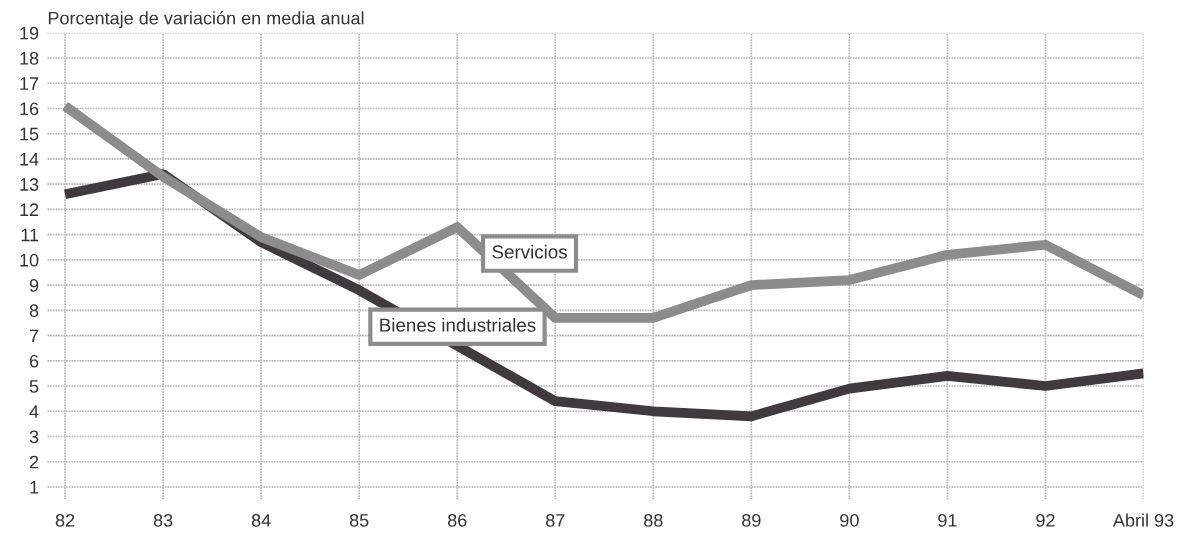 The height and width of the screenshot is (546, 1185). What do you see at coordinates (751, 520) in the screenshot?
I see `x-tick-label: 89` at bounding box center [751, 520].